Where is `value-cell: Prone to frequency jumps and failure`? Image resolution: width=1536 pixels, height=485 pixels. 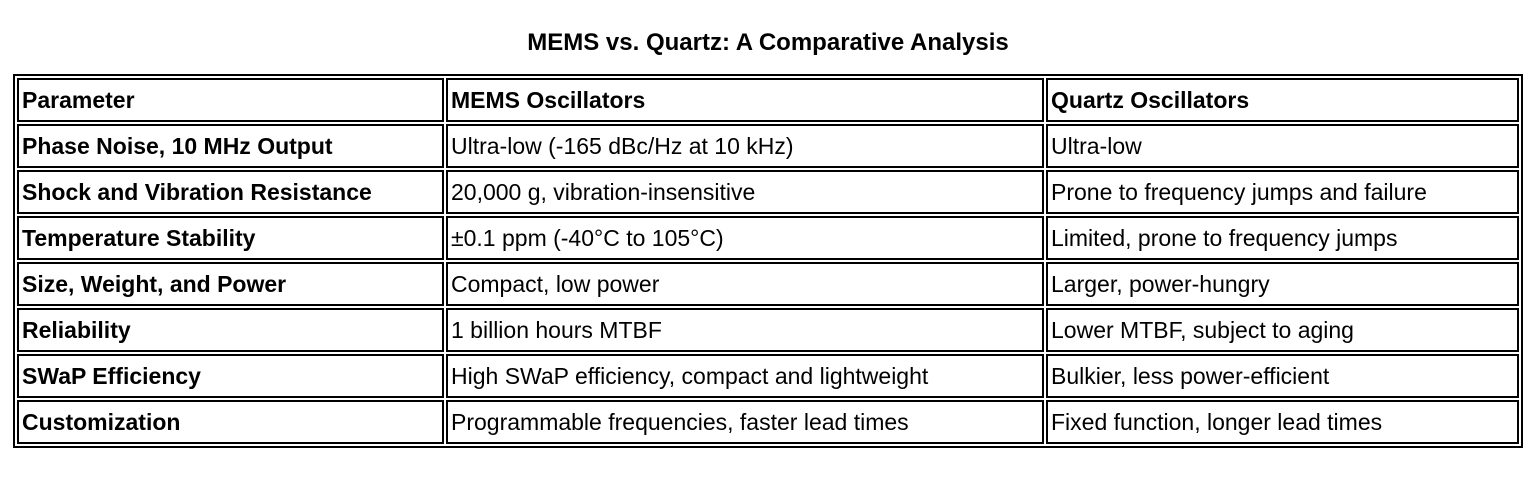 value-cell: Prone to frequency jumps and failure is located at coordinates (1282, 192).